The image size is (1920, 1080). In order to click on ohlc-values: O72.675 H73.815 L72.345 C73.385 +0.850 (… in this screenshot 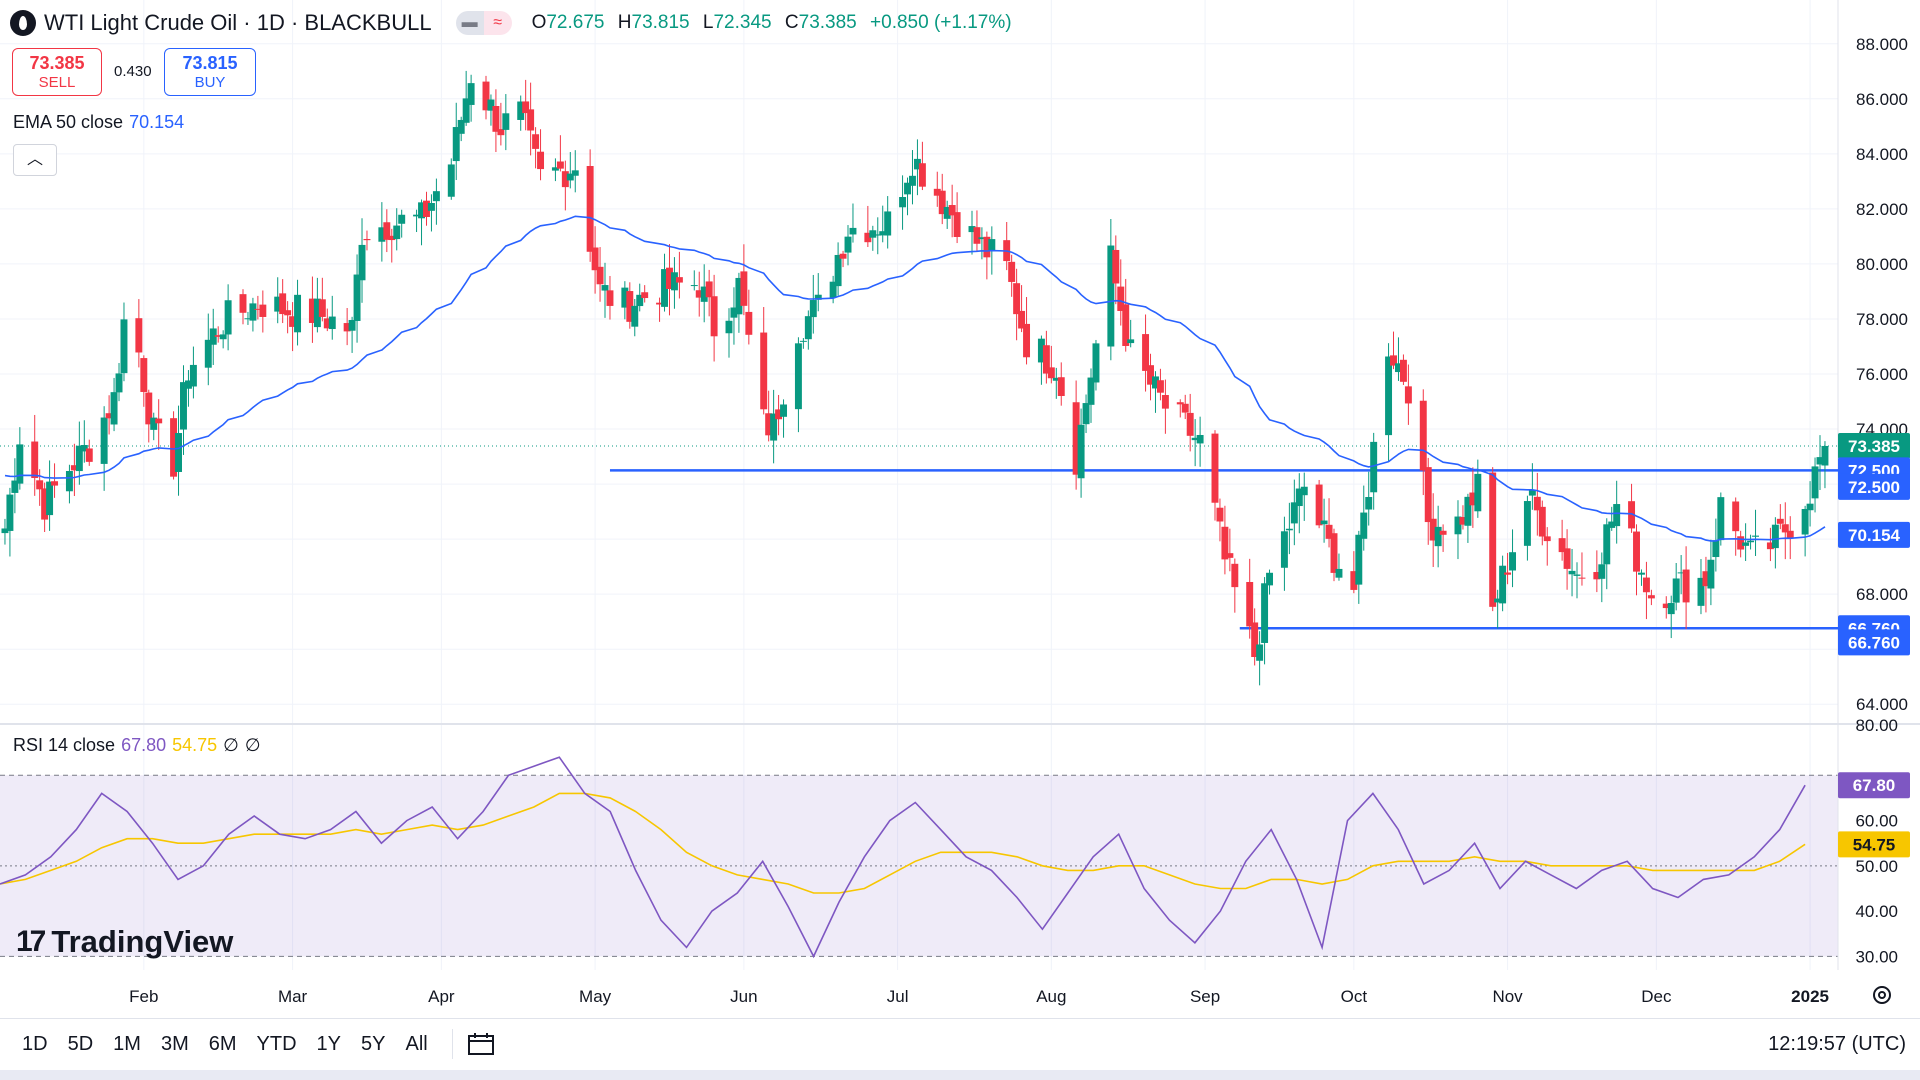, I will do `click(771, 22)`.